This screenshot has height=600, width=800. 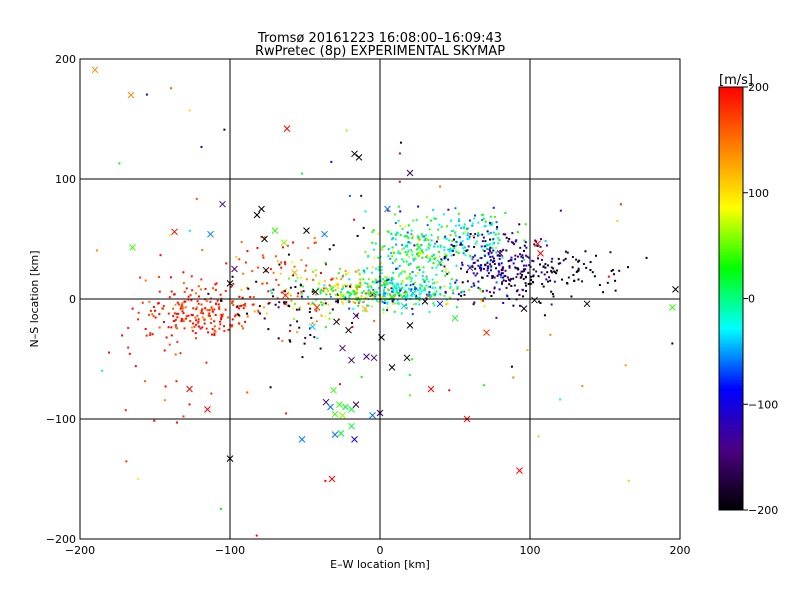 I want to click on y-tick-label: −100, so click(x=61, y=419).